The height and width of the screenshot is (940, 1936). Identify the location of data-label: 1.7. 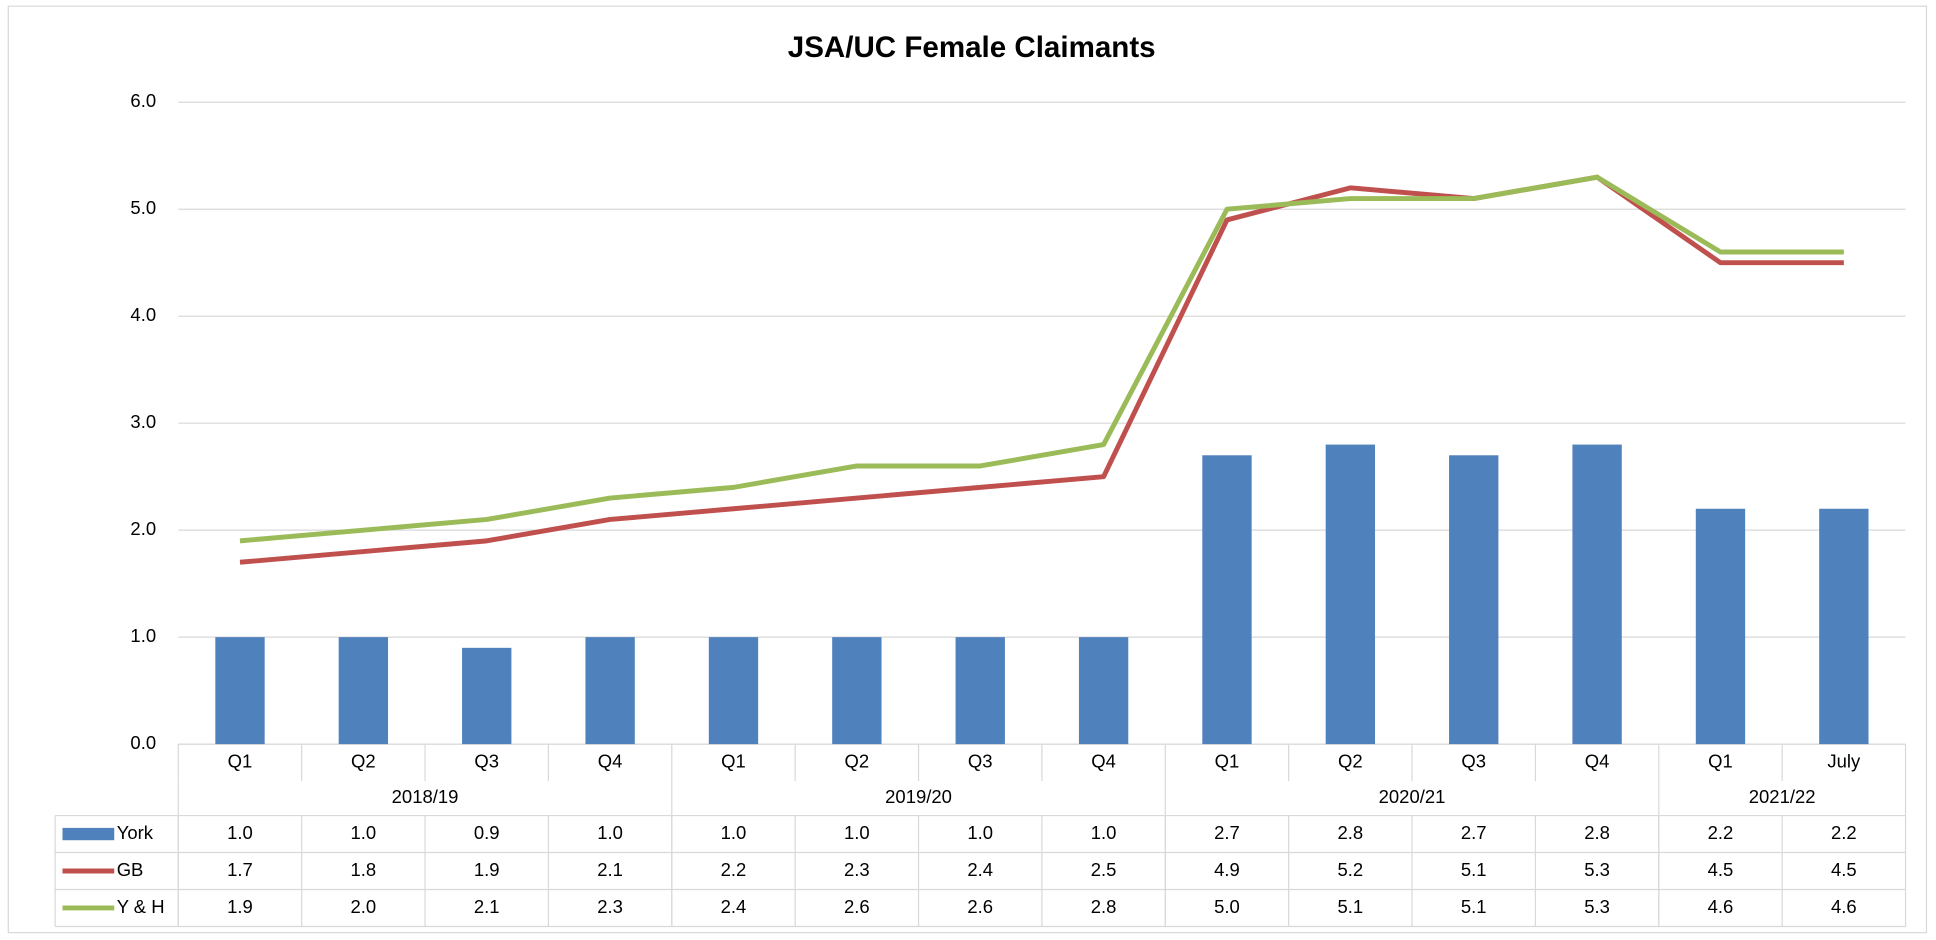
(240, 869).